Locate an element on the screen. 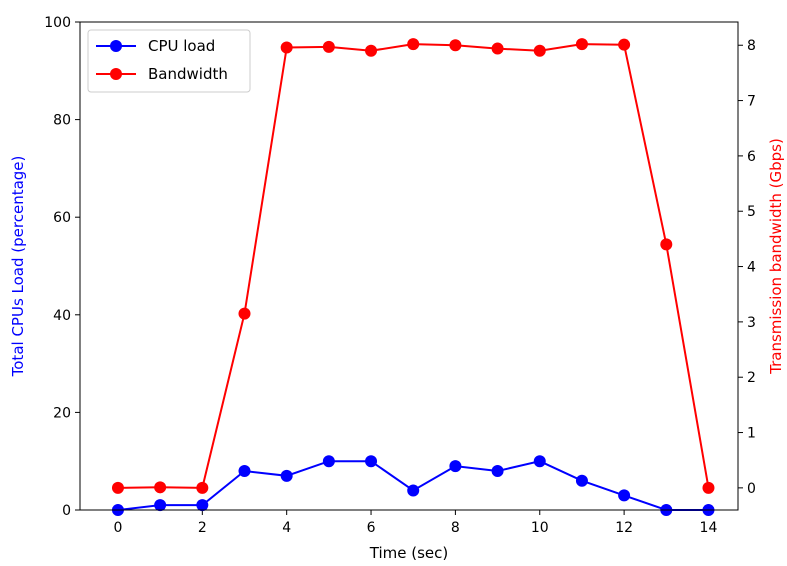 Image resolution: width=787 pixels, height=566 pixels. y-left-tick-label: 40 is located at coordinates (62, 316).